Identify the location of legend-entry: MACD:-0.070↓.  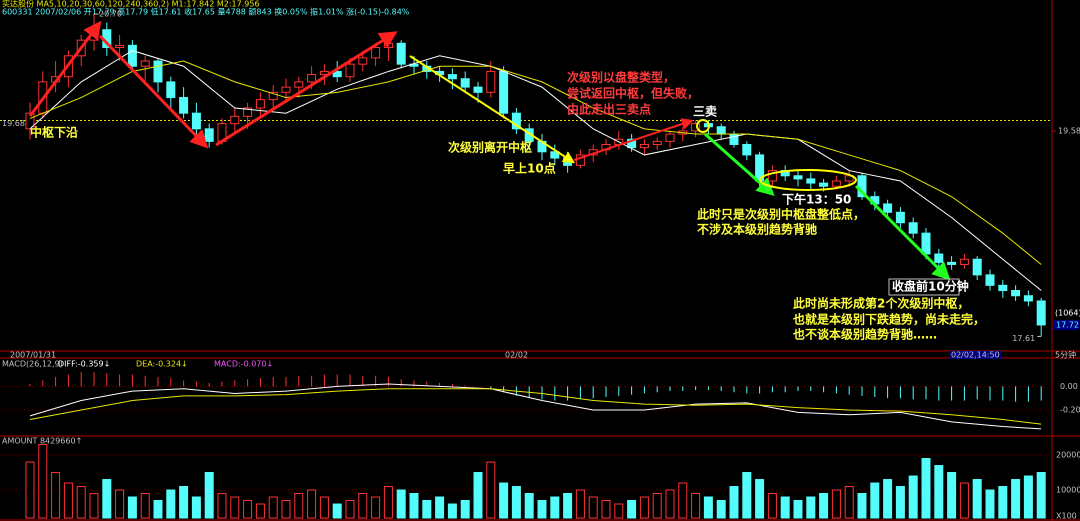
(243, 364).